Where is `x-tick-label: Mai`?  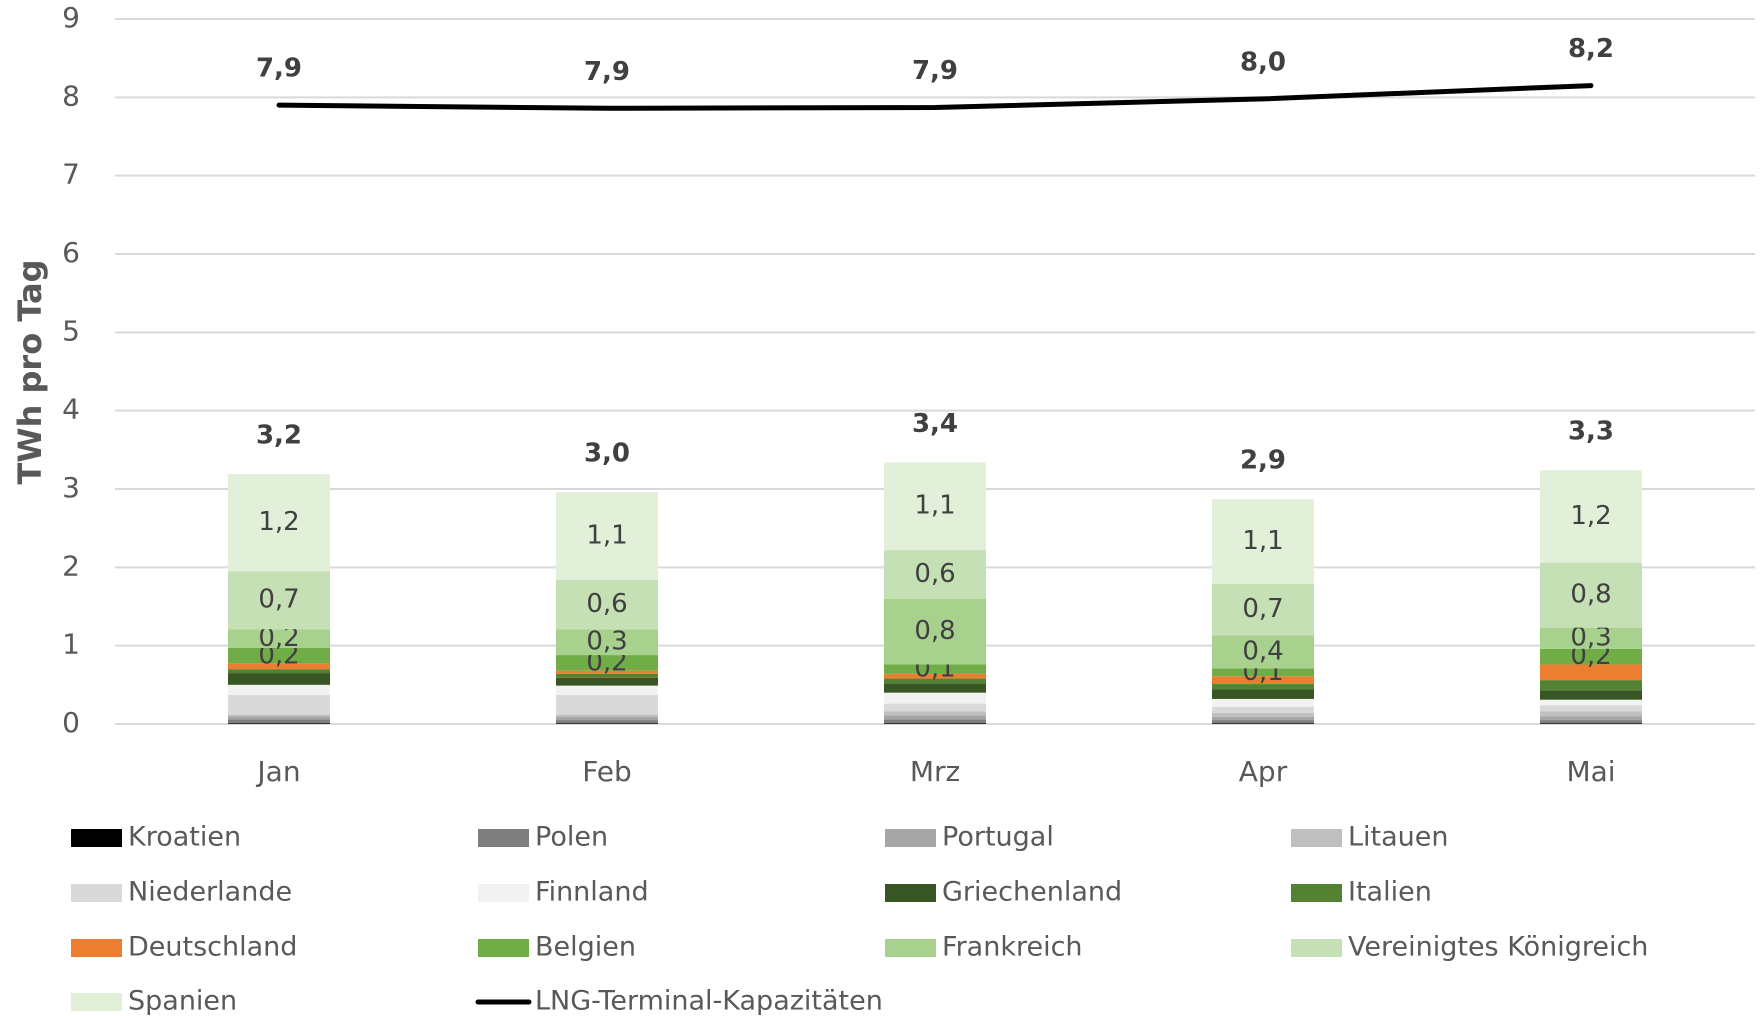
x-tick-label: Mai is located at coordinates (1590, 771).